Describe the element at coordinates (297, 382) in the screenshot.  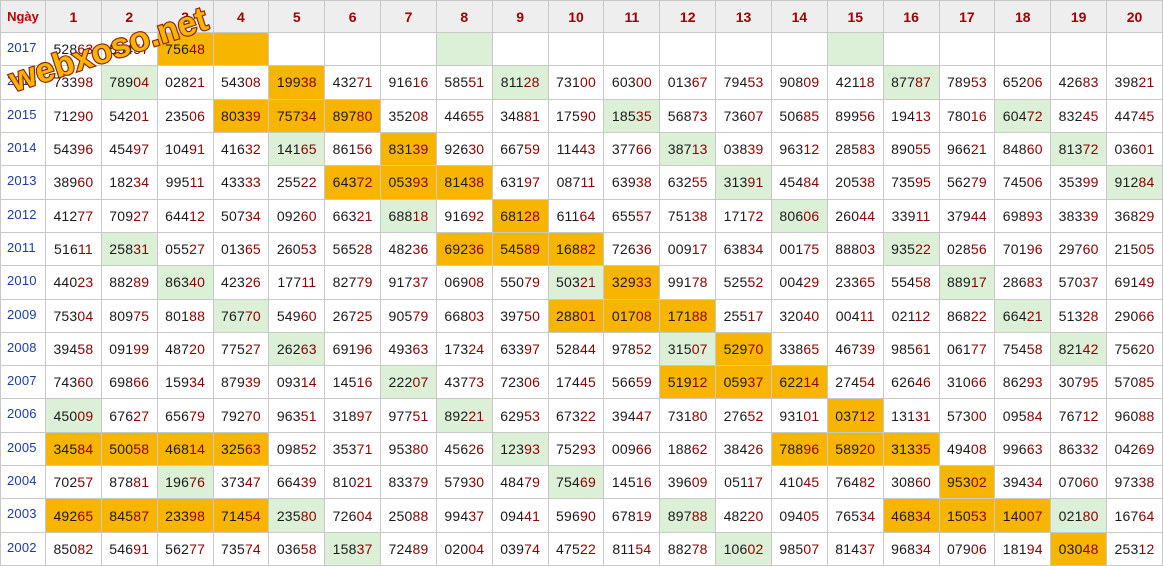
I see `result-cell: 09314` at that location.